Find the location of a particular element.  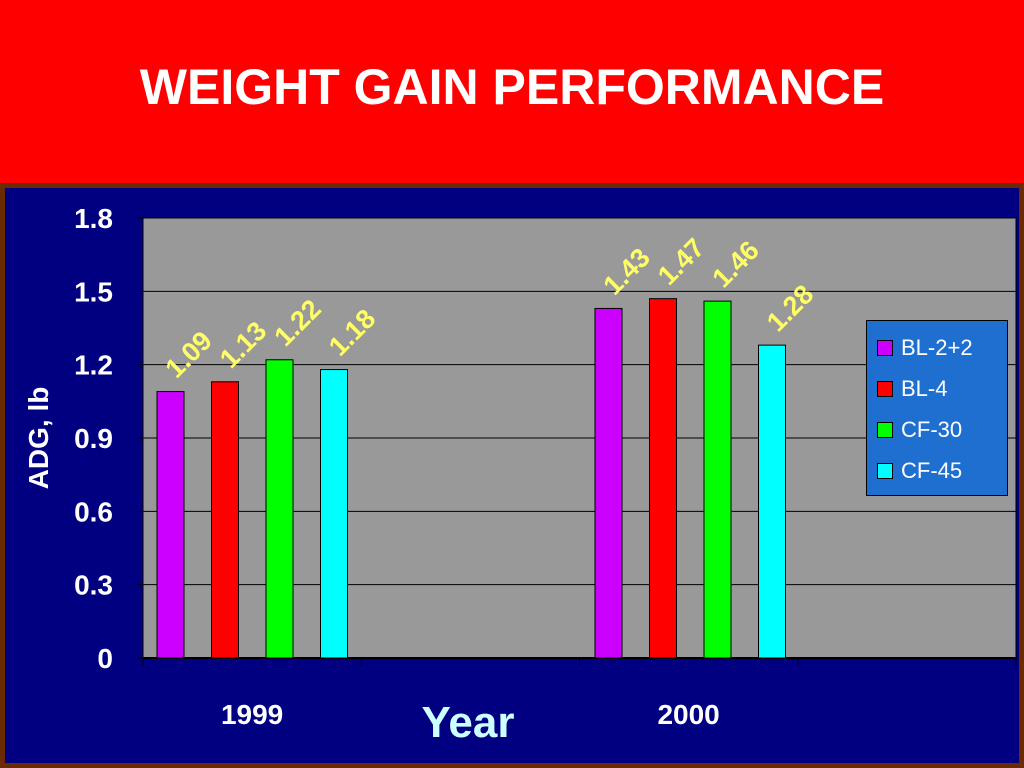

legend-item-bl-2-2: BL-2+2 is located at coordinates (925, 348).